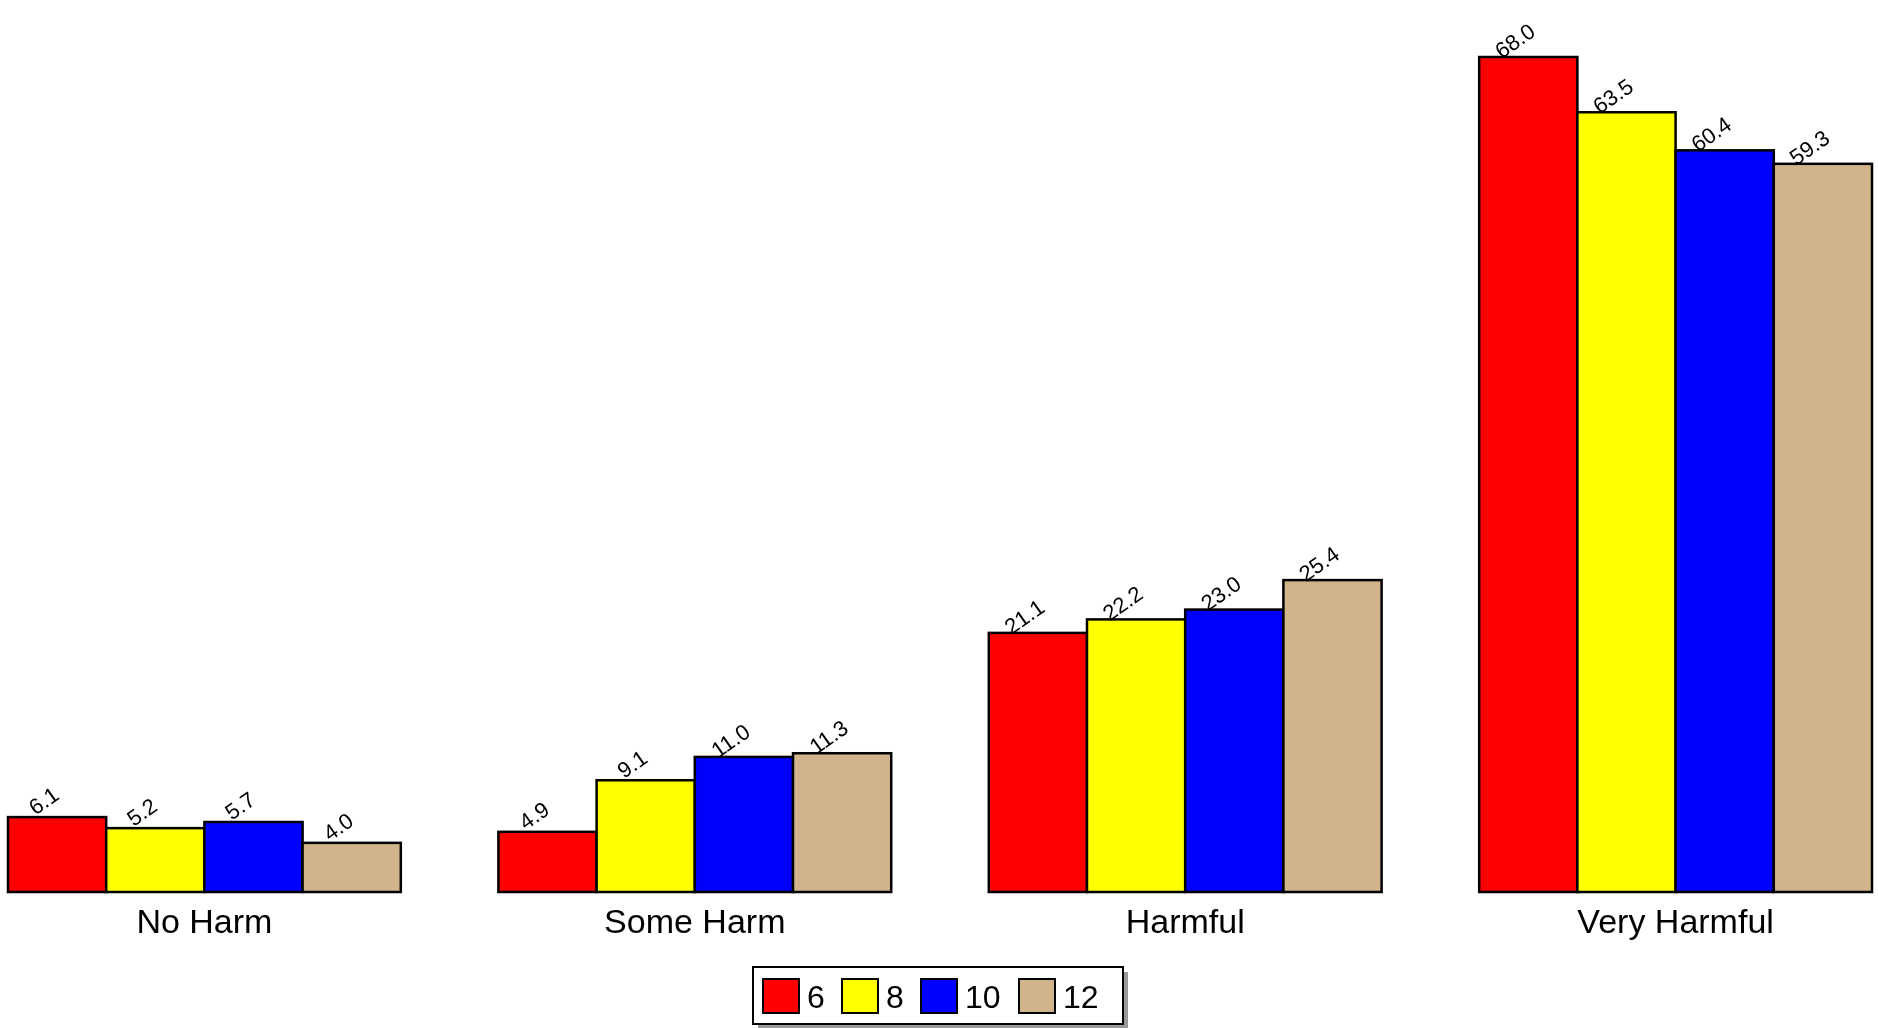  What do you see at coordinates (240, 805) in the screenshot?
I see `data-label: 5.7` at bounding box center [240, 805].